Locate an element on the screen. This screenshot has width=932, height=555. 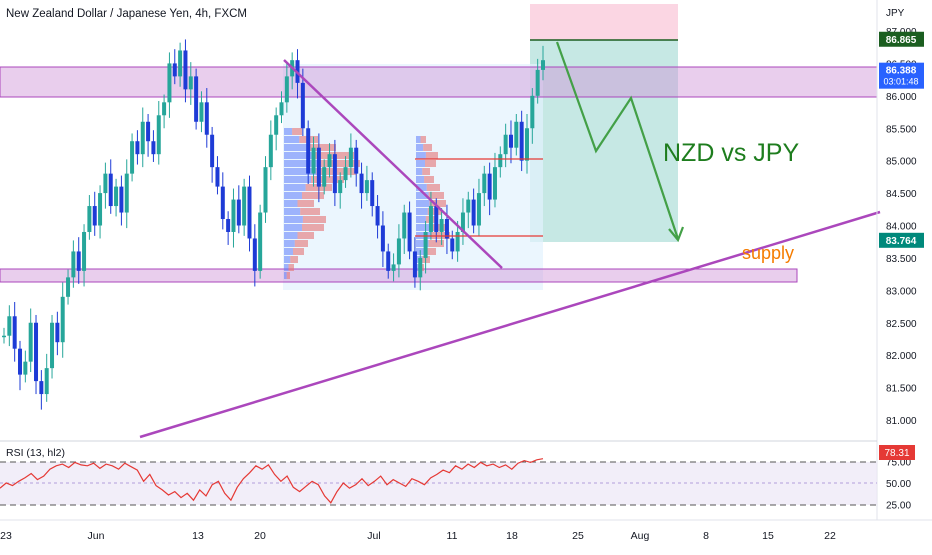
rsi-line is located at coordinates (272, 481).